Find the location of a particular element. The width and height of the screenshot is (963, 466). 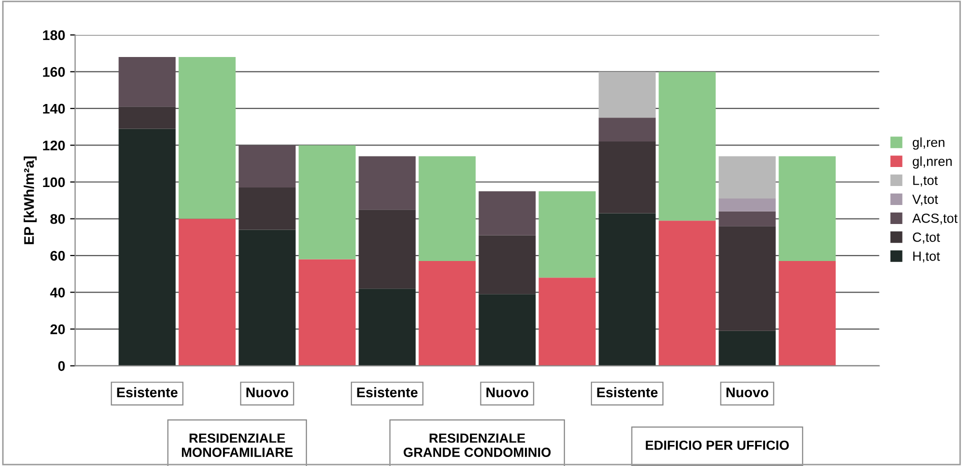

text: RESIDENZIALE MONOFAMILIARE is located at coordinates (237, 445).